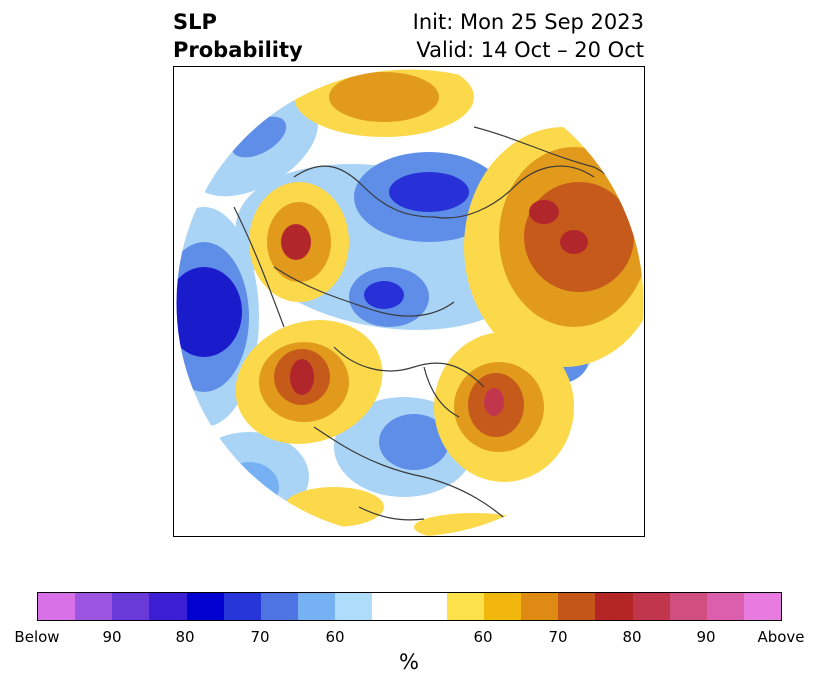 The height and width of the screenshot is (686, 819). What do you see at coordinates (238, 50) in the screenshot?
I see `title-product: Probability` at bounding box center [238, 50].